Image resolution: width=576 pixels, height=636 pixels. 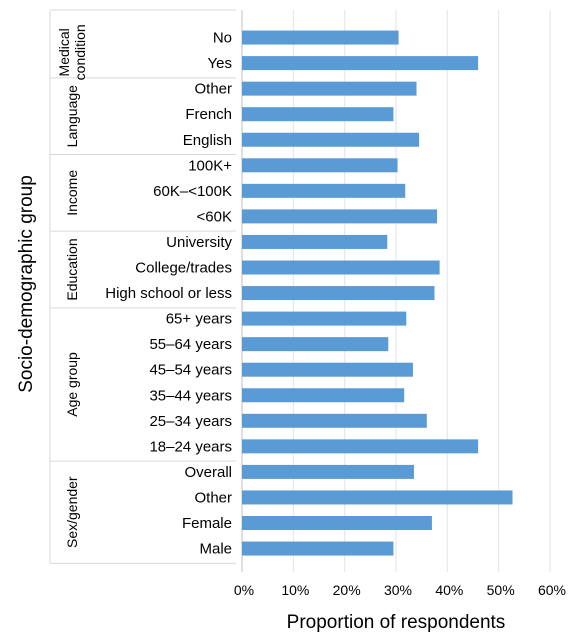 What do you see at coordinates (72, 384) in the screenshot?
I see `group-label: Age group` at bounding box center [72, 384].